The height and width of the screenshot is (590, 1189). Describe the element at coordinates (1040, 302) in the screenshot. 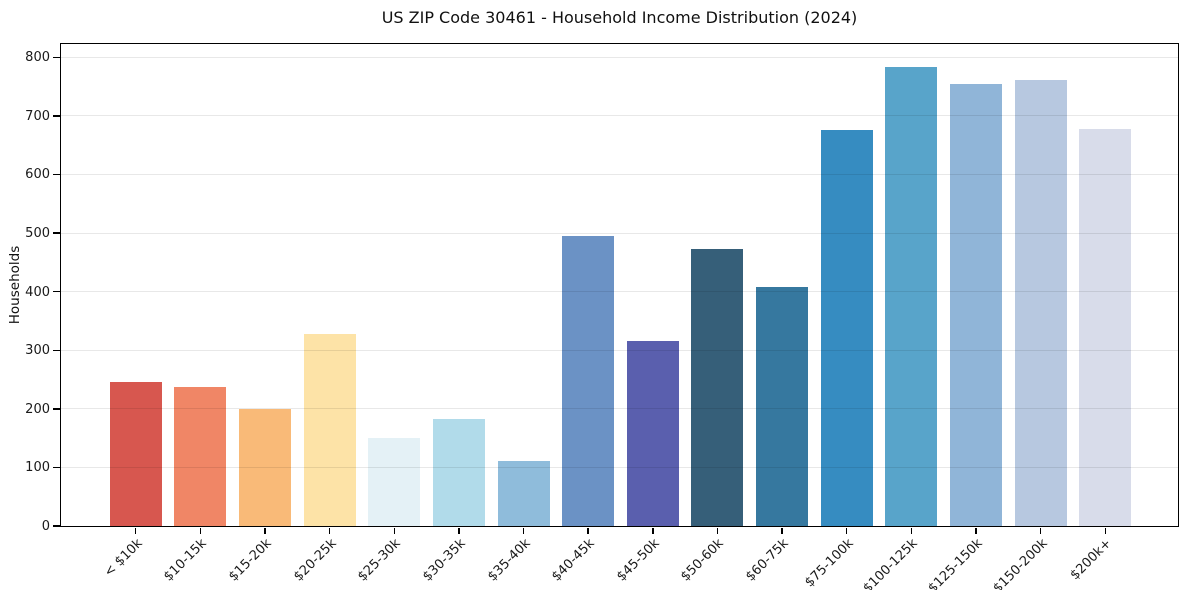

I see `bar-150-200k` at that location.